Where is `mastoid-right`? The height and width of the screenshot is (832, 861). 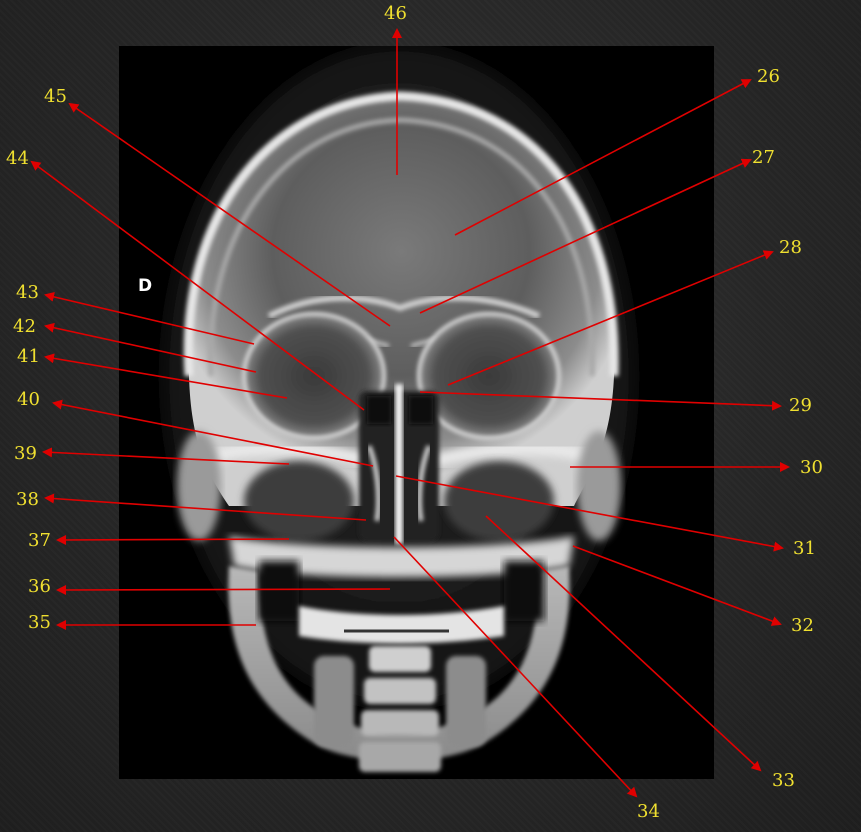
mastoid-right is located at coordinates (599, 486).